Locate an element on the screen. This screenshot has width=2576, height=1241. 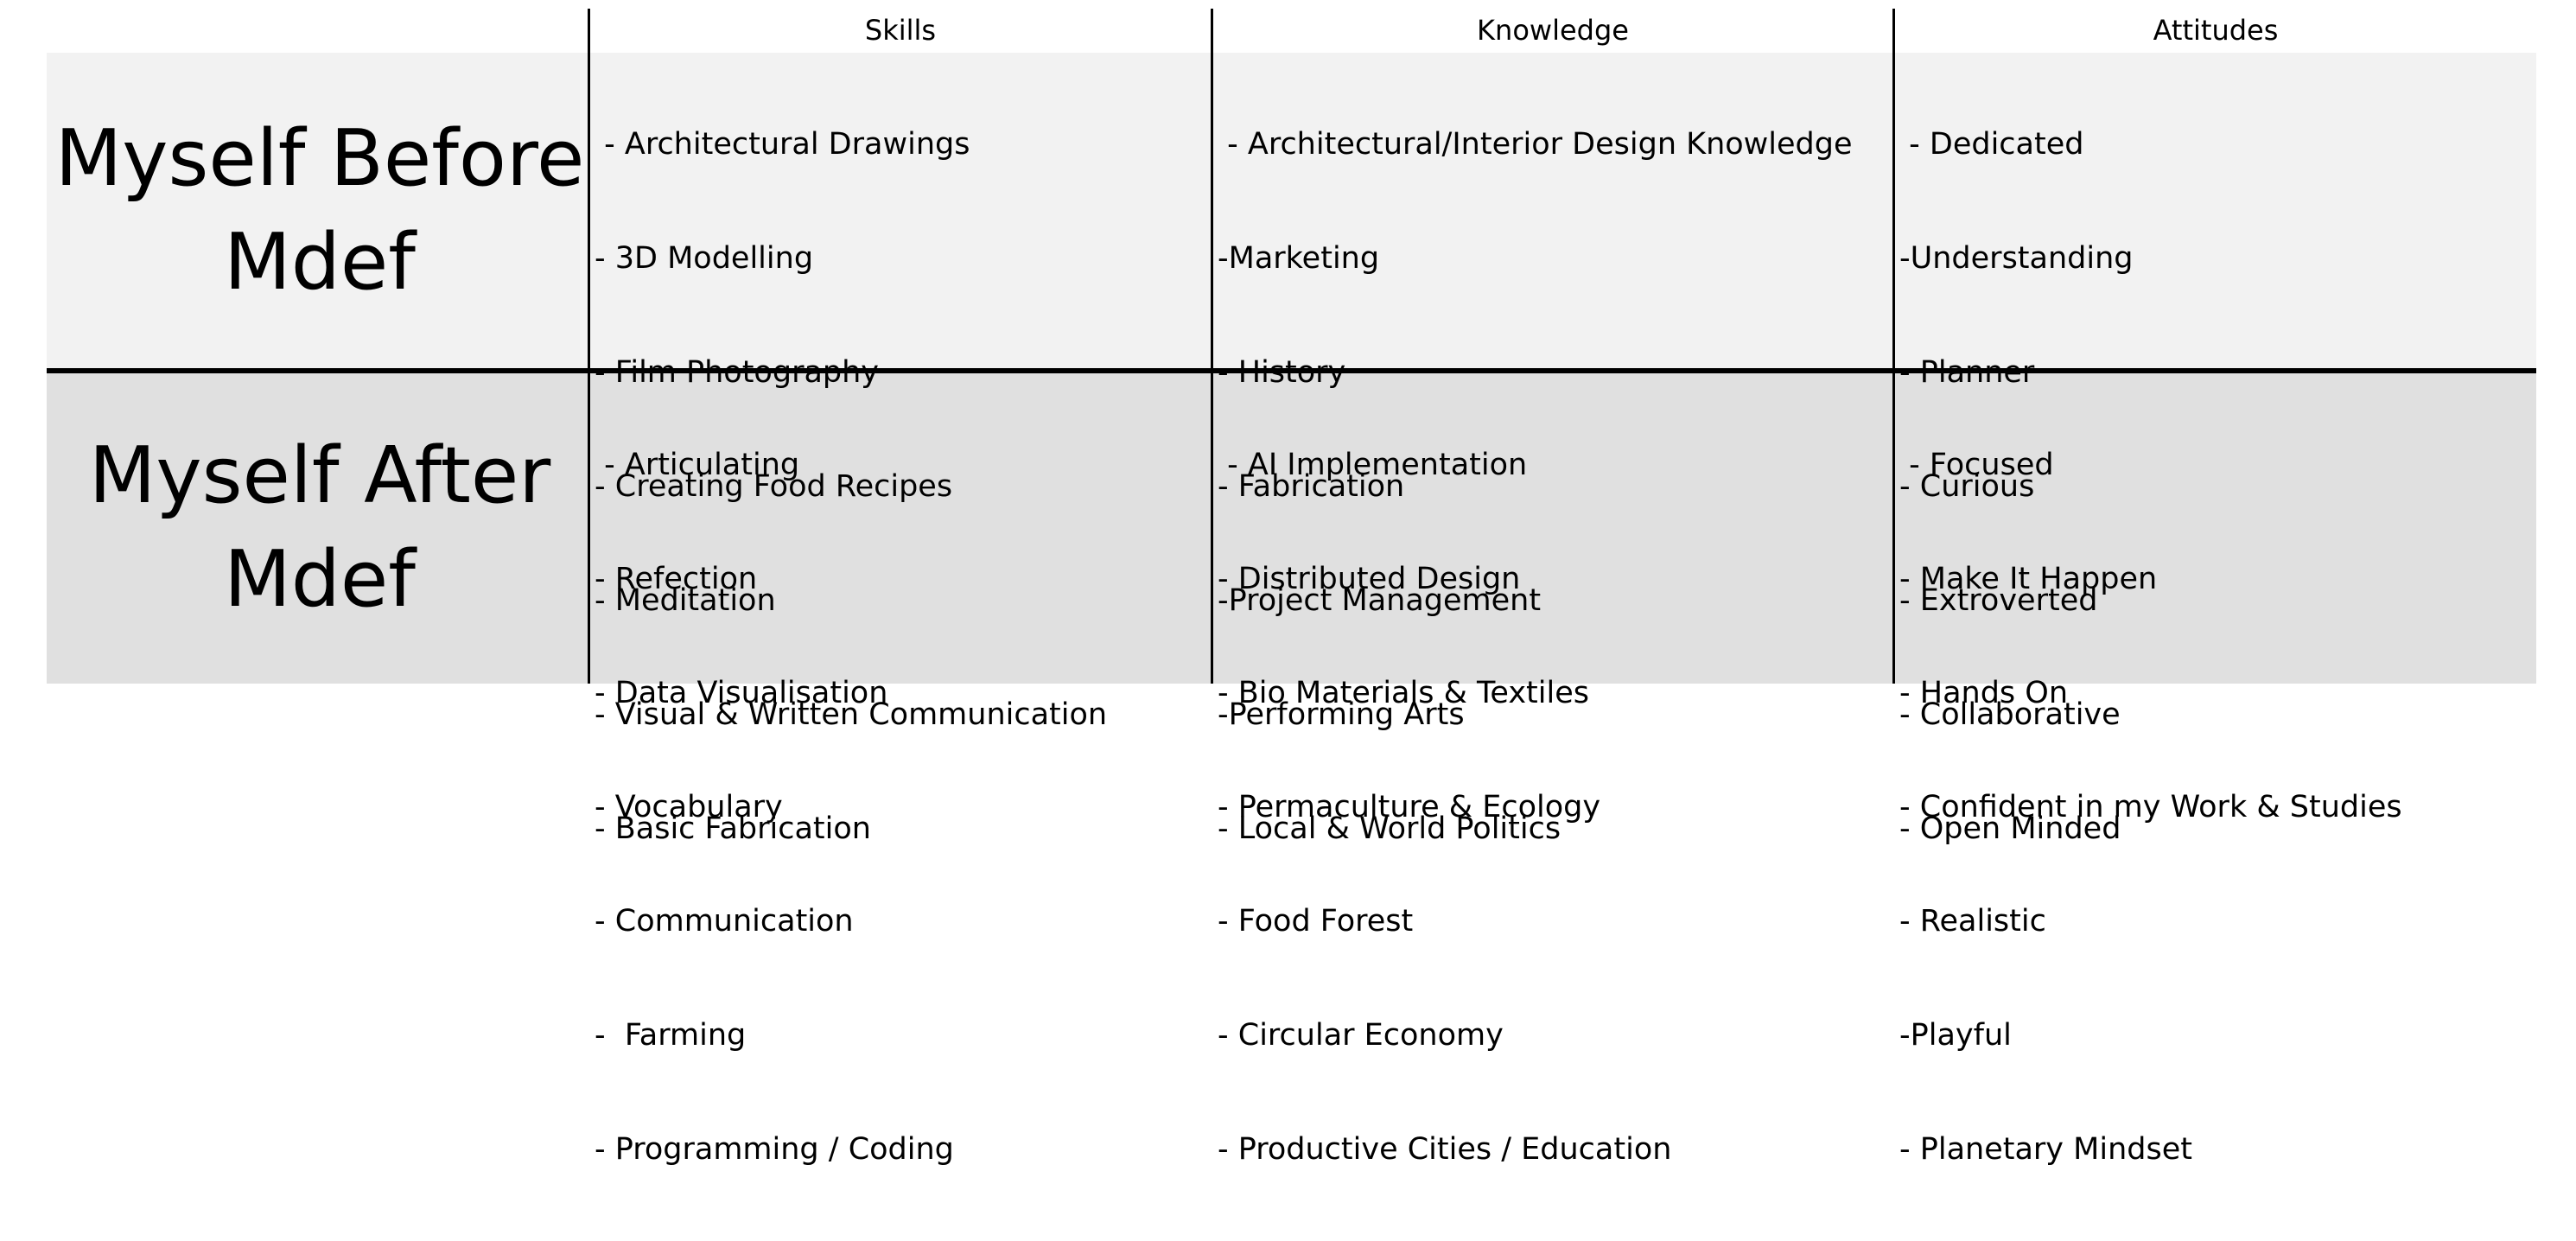
list-item: - Productive Cities / Education is located at coordinates (1445, 1149).